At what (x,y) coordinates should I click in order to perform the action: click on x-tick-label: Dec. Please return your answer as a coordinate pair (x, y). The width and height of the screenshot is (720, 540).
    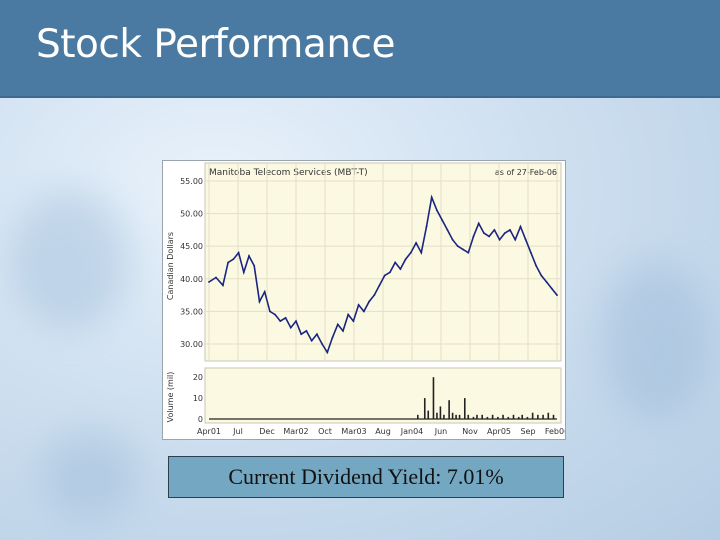
    Looking at the image, I should click on (266, 431).